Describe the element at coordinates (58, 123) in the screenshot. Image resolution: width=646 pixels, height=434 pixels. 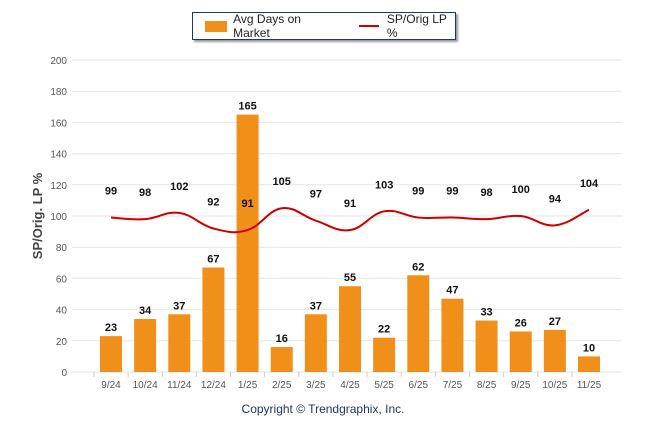
I see `y-tick-label: 160` at that location.